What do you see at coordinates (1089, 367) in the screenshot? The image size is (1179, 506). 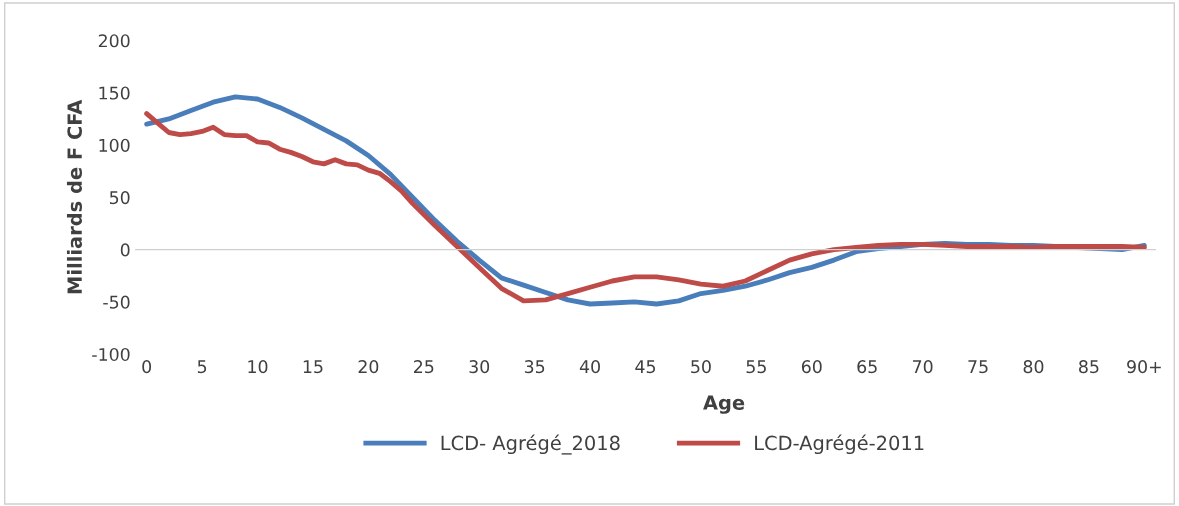 I see `x-tick-label: 85` at bounding box center [1089, 367].